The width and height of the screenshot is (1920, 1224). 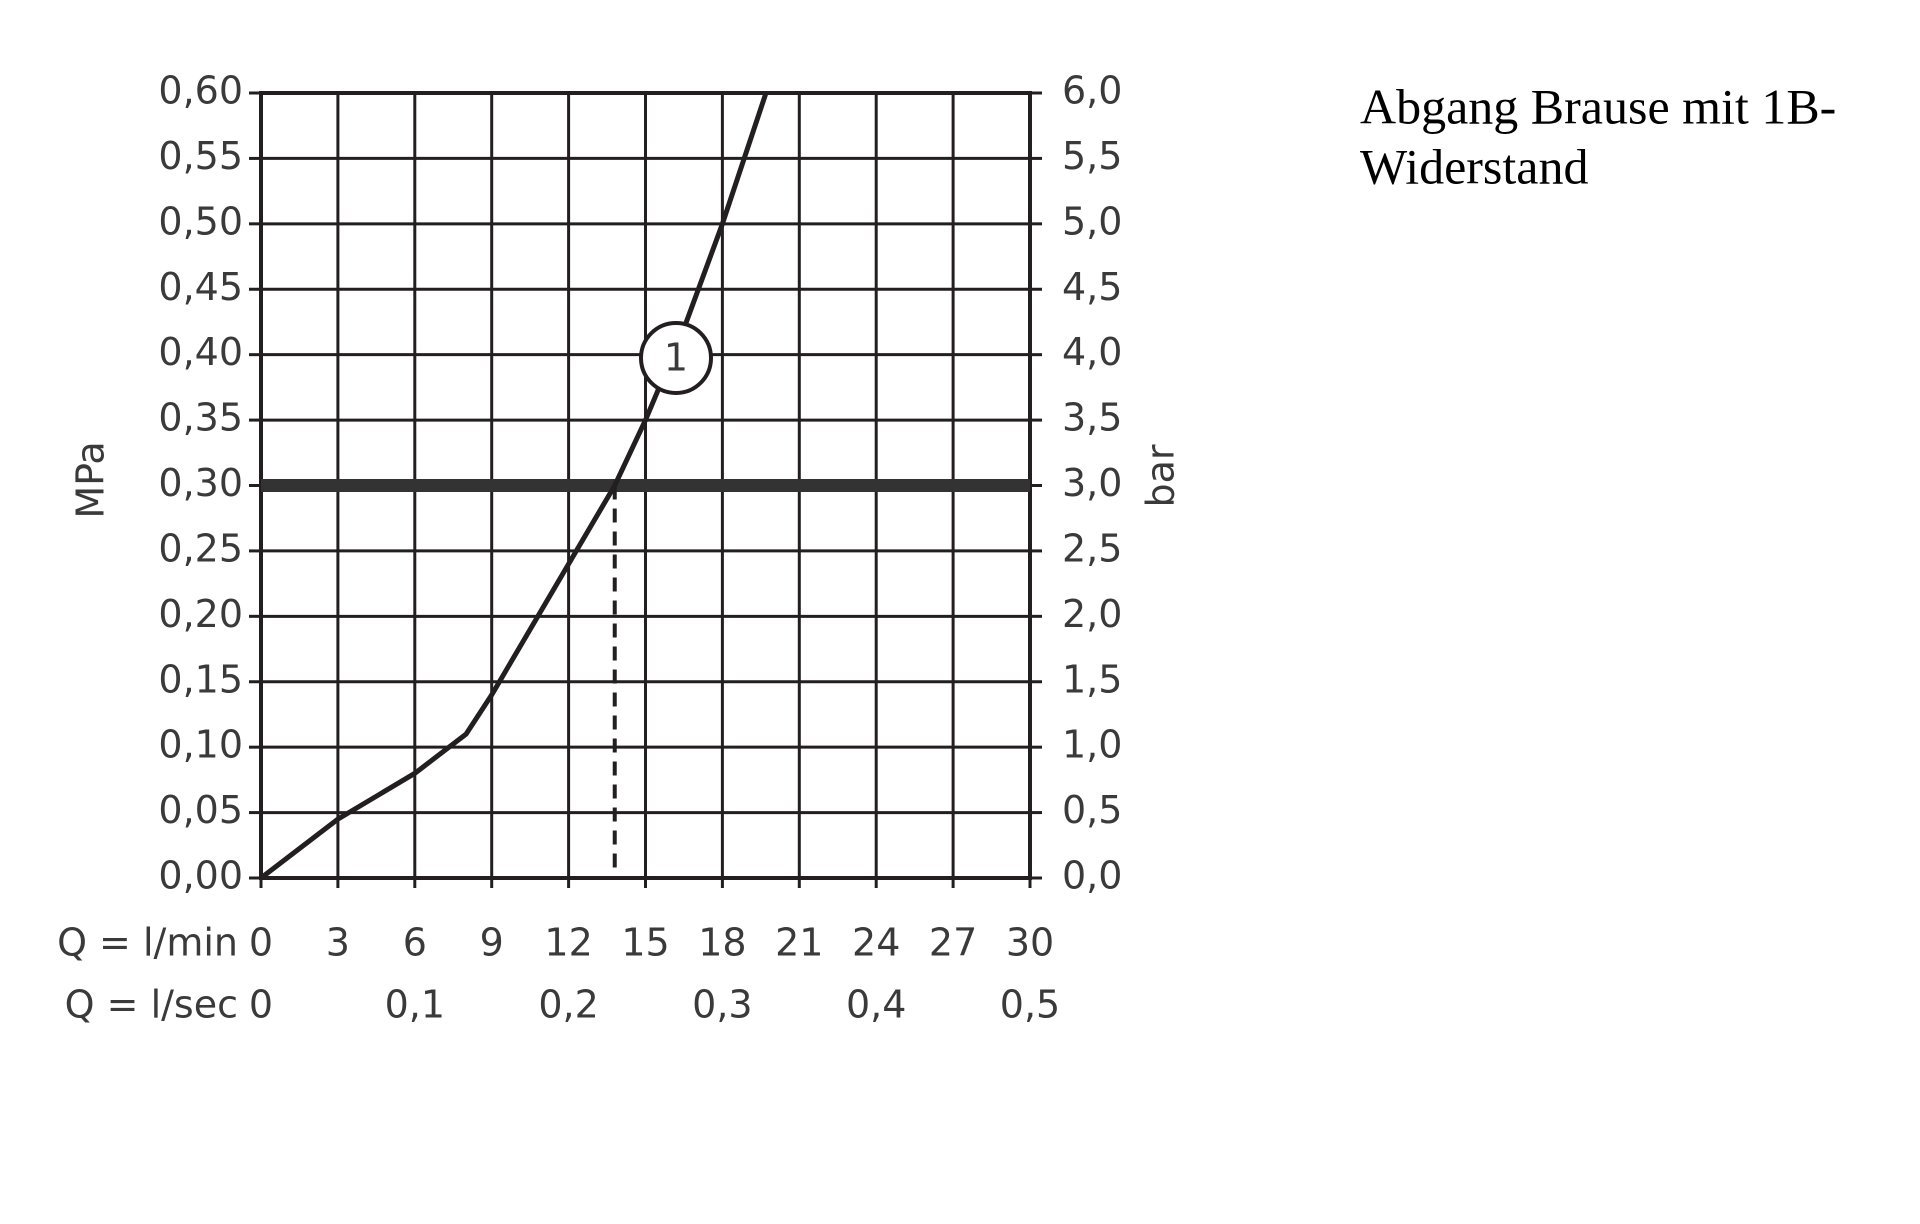 I want to click on x-tick-label: 24, so click(x=876, y=943).